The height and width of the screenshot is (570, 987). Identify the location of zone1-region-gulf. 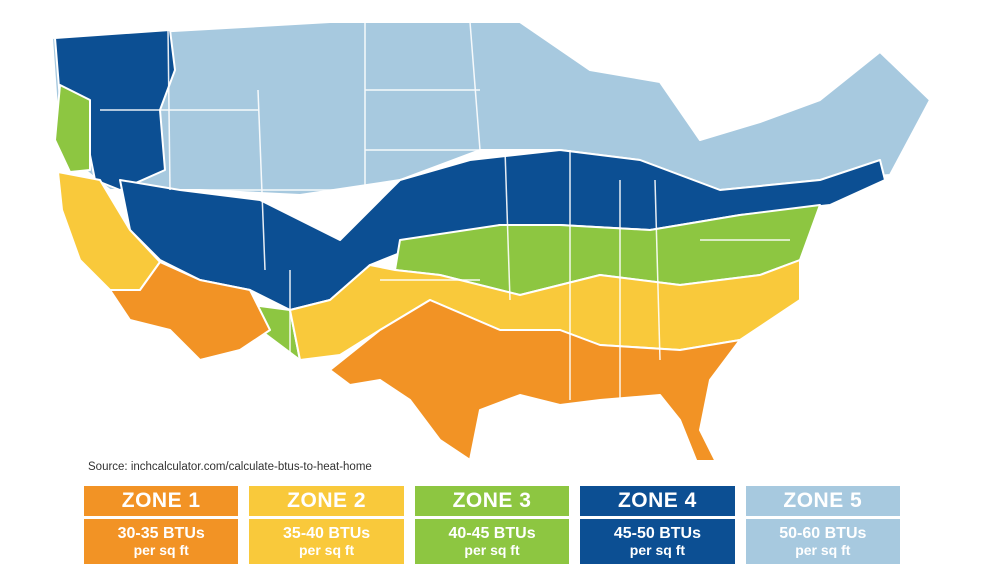
(535, 379).